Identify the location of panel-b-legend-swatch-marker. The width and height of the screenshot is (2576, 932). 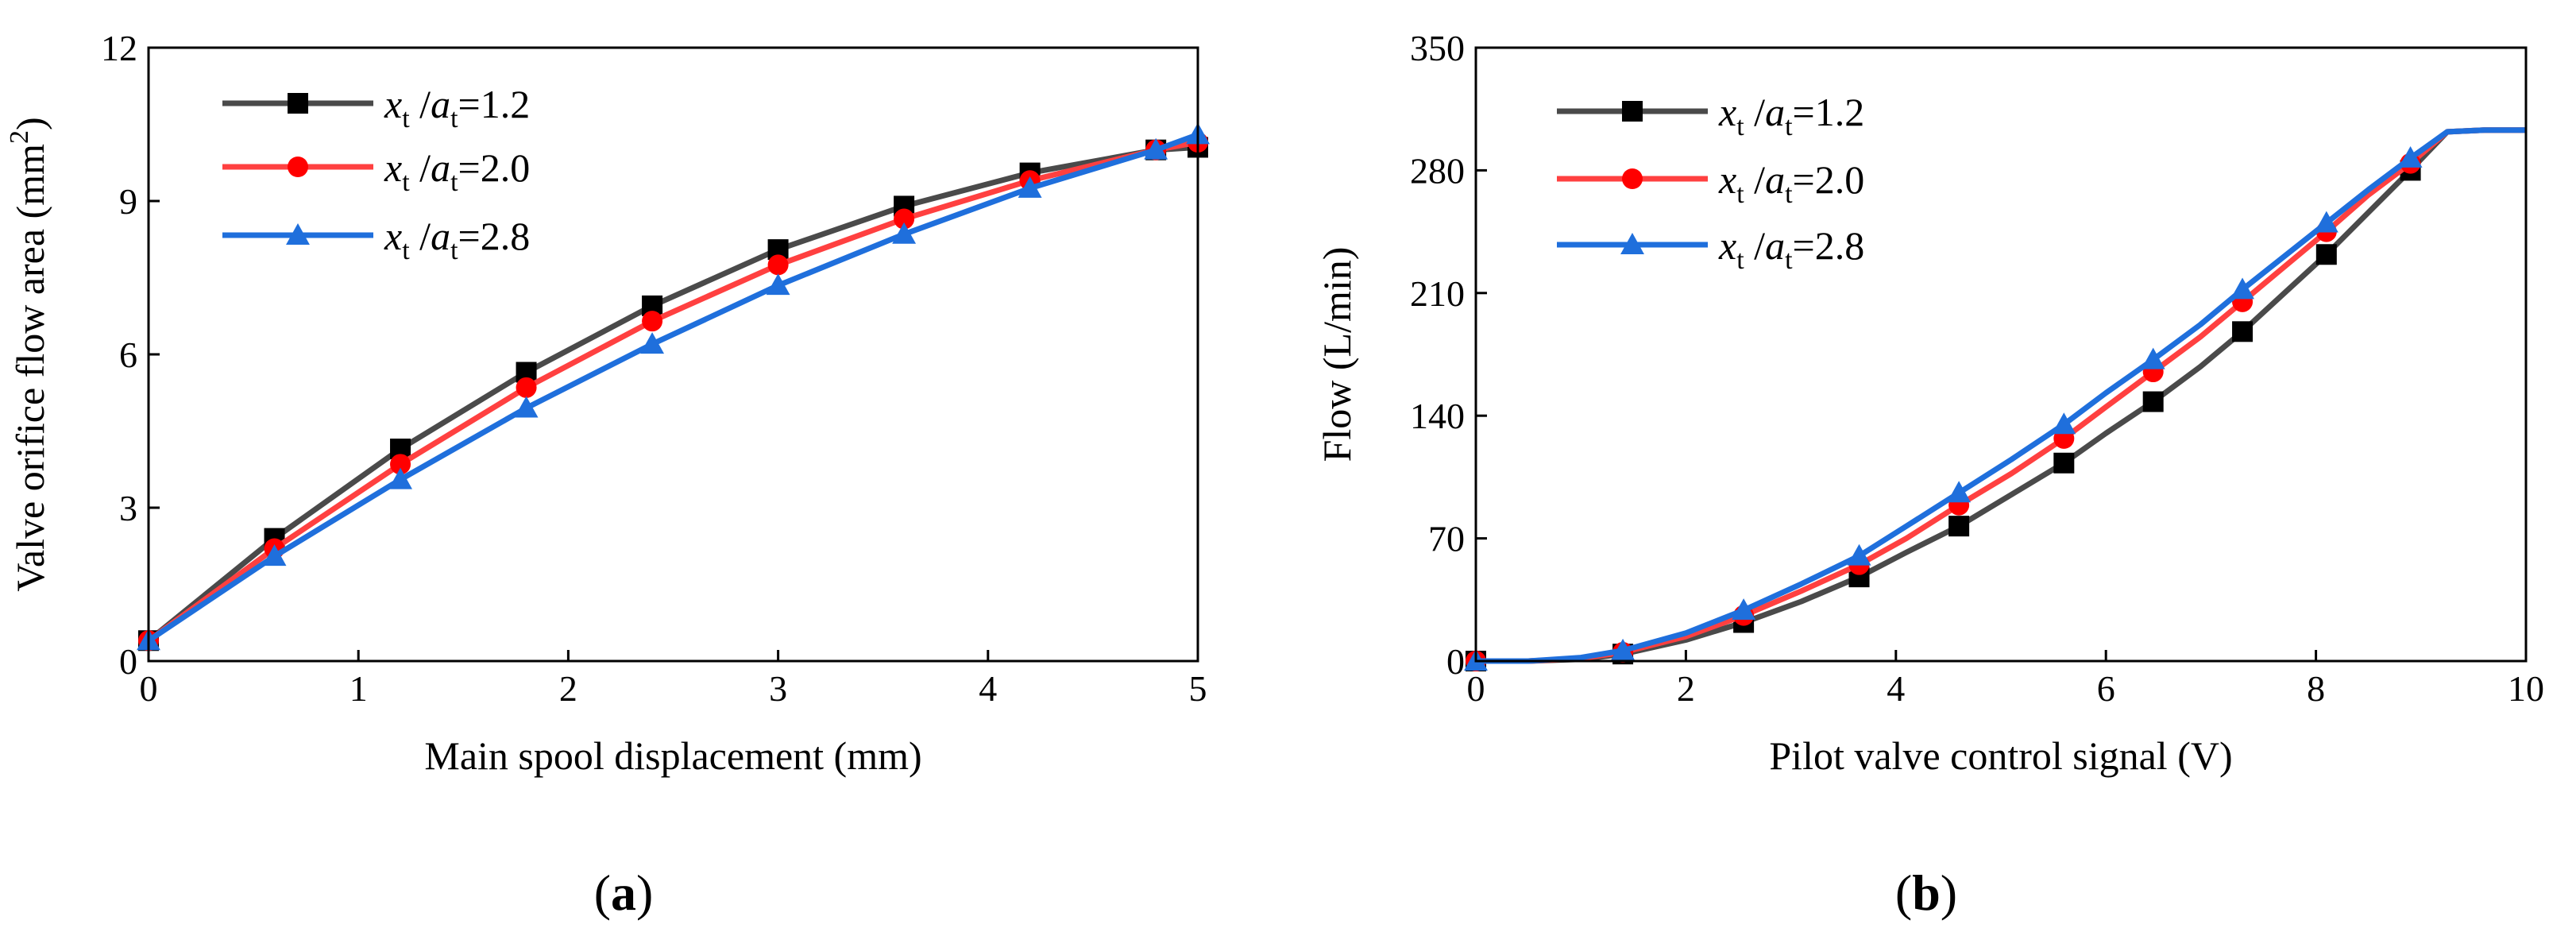
(1632, 111).